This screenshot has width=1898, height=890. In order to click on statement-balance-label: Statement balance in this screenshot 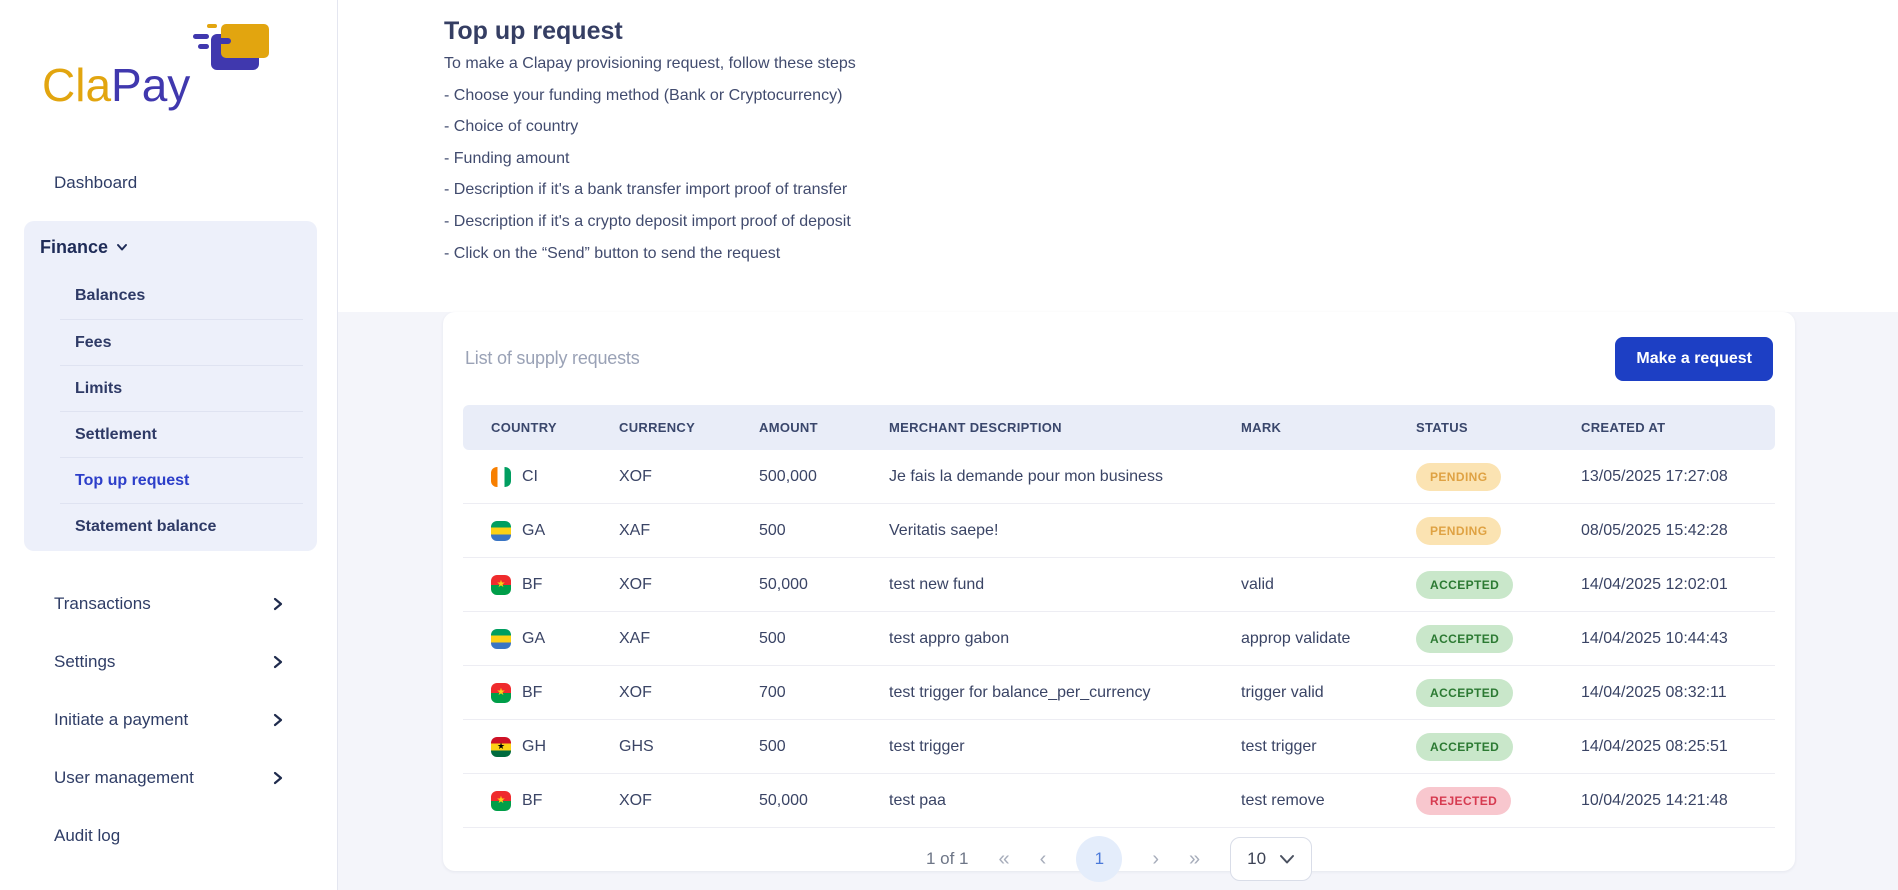, I will do `click(146, 526)`.